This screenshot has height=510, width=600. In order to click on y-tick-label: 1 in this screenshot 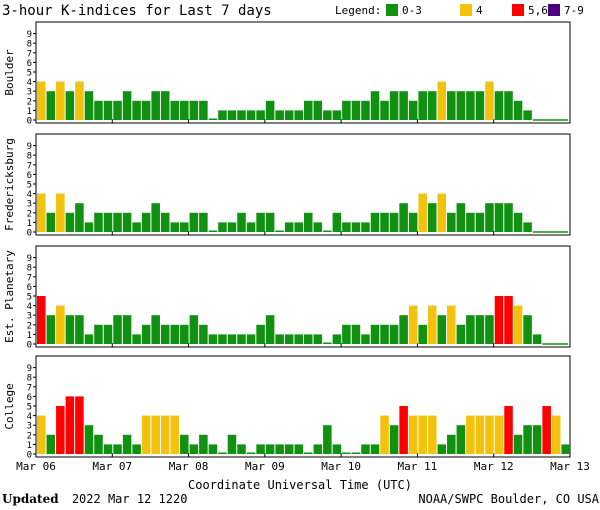, I will do `click(29, 446)`.